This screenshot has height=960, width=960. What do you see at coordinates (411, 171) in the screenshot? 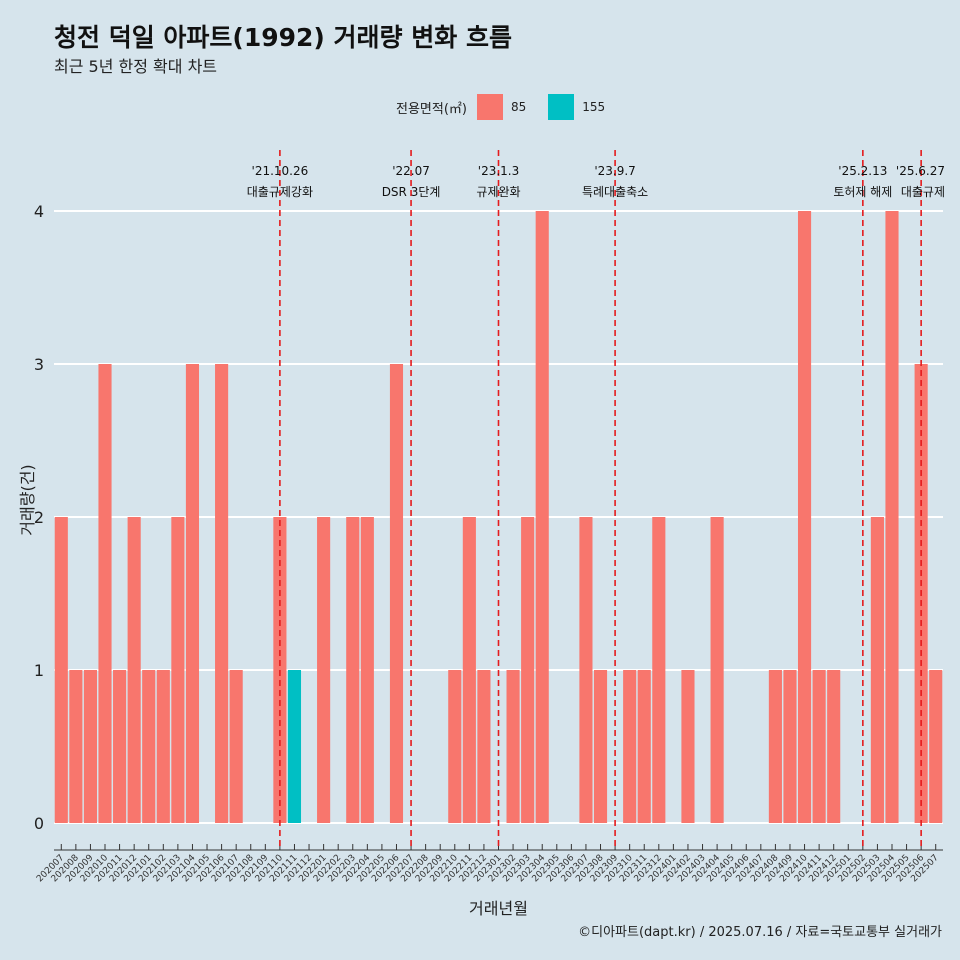
I see `event-date-1: '22.07` at bounding box center [411, 171].